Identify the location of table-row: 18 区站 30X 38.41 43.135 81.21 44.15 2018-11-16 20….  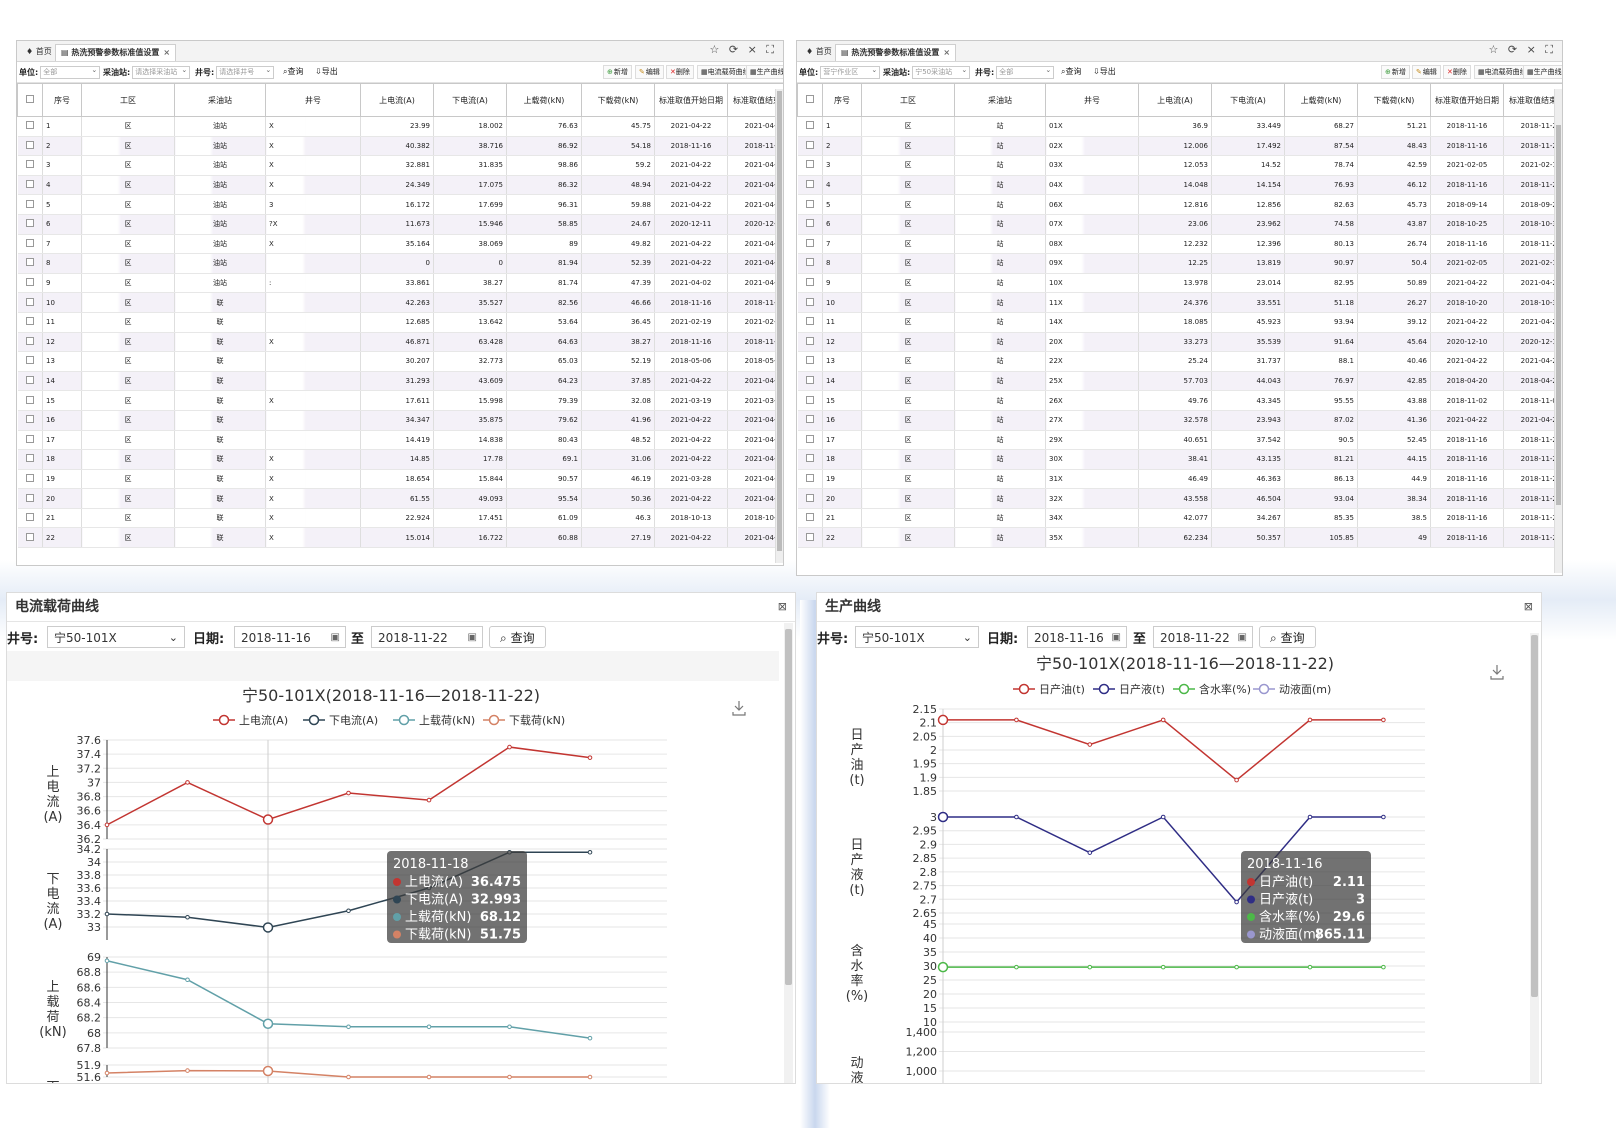
(1179, 459).